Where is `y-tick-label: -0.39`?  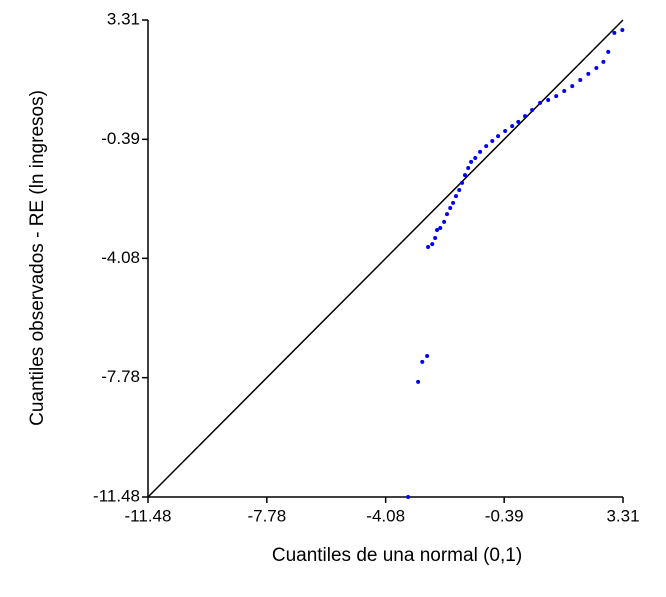
y-tick-label: -0.39 is located at coordinates (120, 138).